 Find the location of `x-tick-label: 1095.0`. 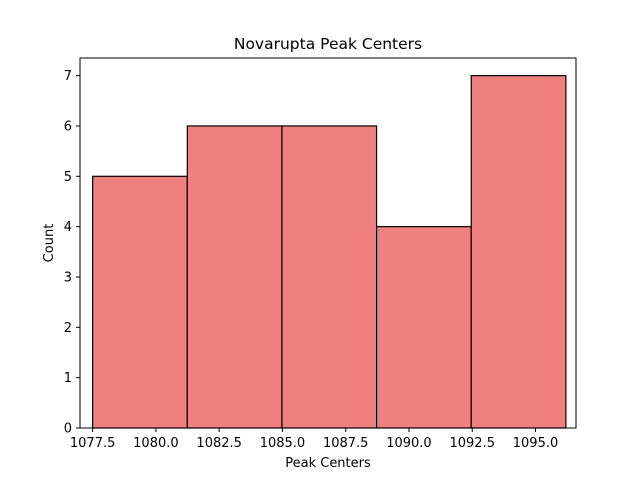

x-tick-label: 1095.0 is located at coordinates (536, 443).